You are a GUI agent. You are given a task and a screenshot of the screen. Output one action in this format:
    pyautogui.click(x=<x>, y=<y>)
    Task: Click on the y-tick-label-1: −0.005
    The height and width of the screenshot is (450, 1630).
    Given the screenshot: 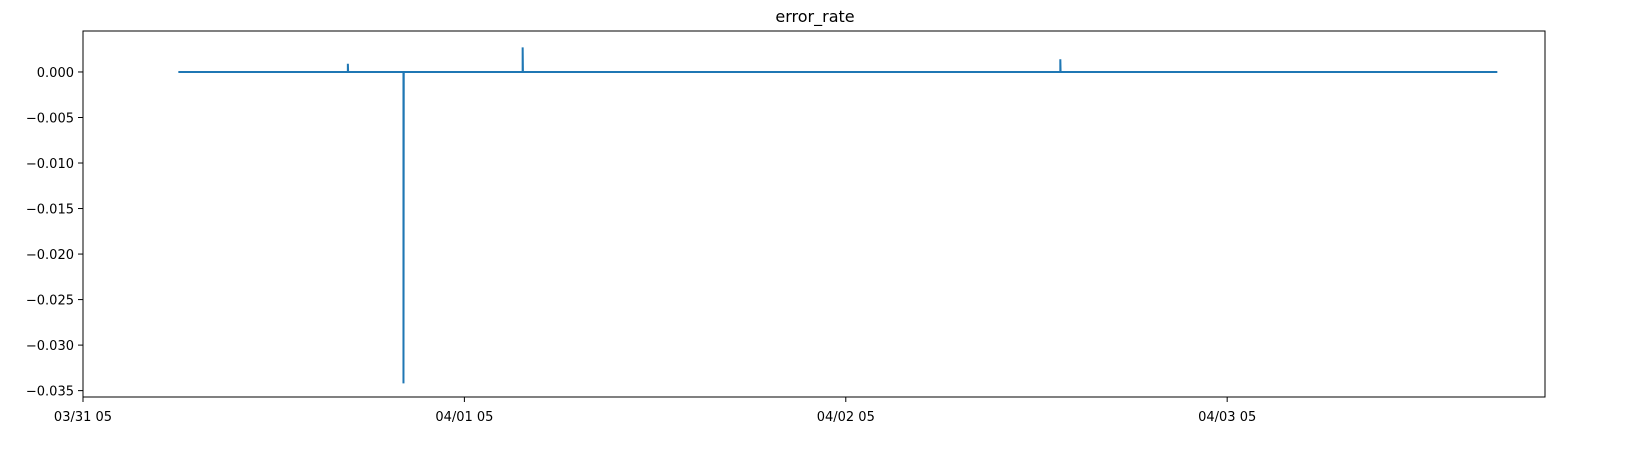 What is the action you would take?
    pyautogui.click(x=50, y=118)
    